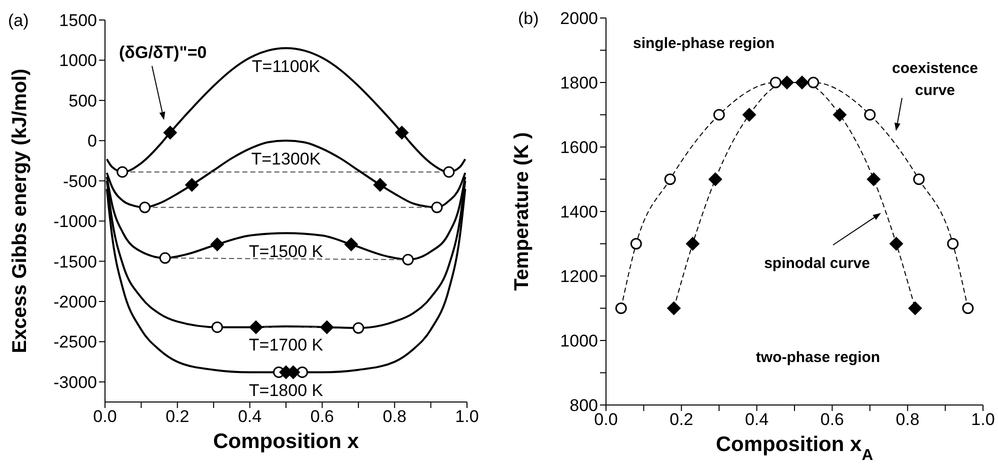  What do you see at coordinates (75, 382) in the screenshot?
I see `y-tick-label: -3000` at bounding box center [75, 382].